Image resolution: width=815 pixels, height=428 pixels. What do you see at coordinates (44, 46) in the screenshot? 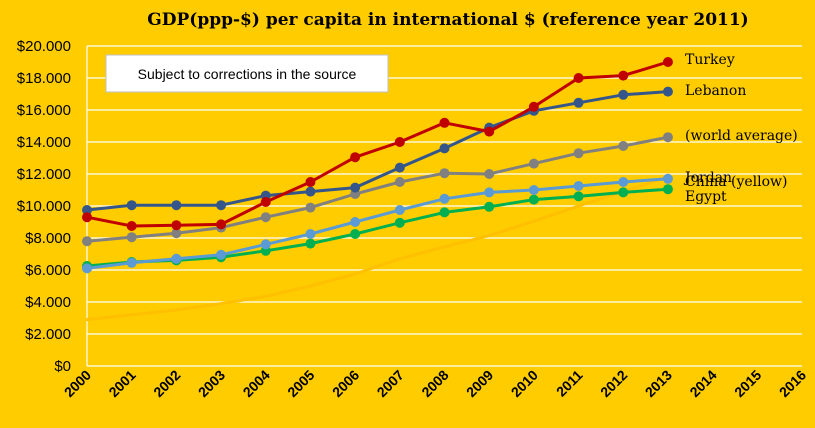
I see `y-tick-label: $20.000` at bounding box center [44, 46].